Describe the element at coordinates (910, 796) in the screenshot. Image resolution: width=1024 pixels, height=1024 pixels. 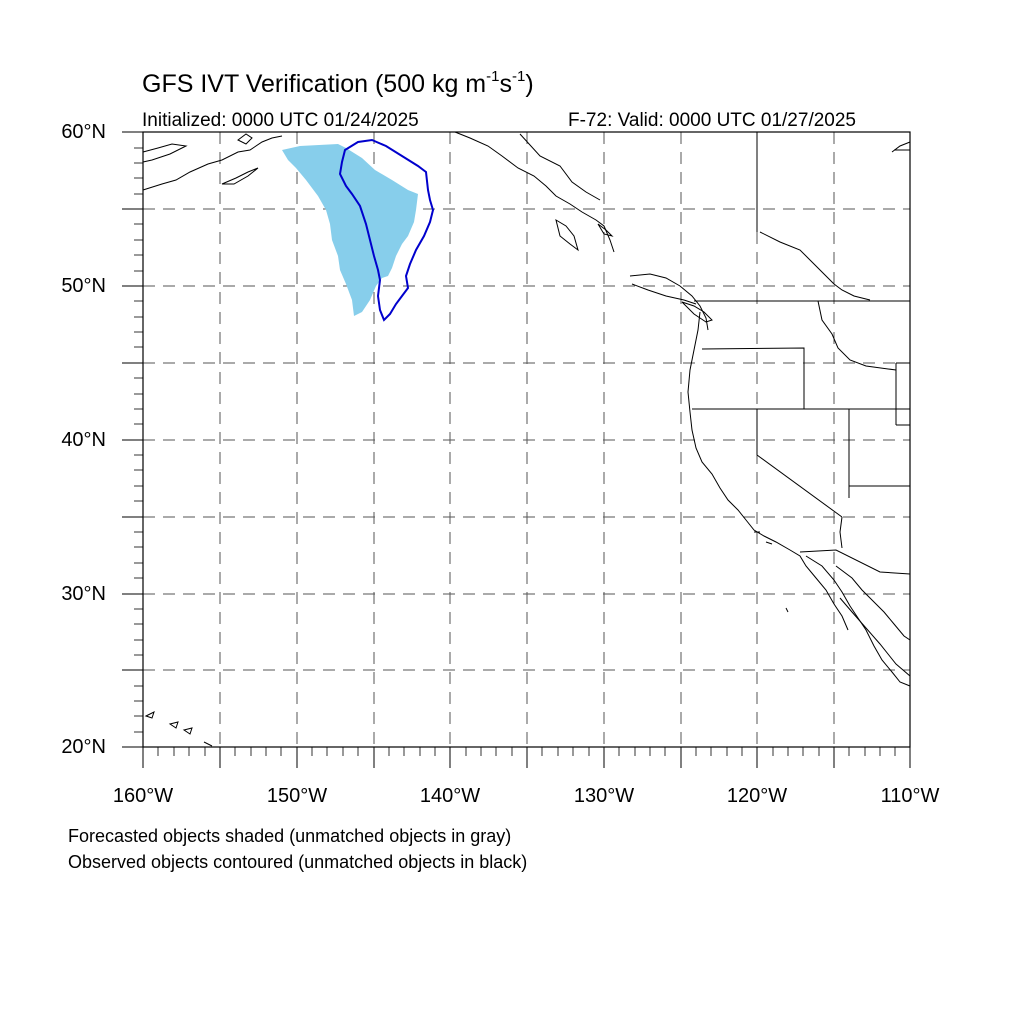
I see `lon-label-110w: 110°W` at that location.